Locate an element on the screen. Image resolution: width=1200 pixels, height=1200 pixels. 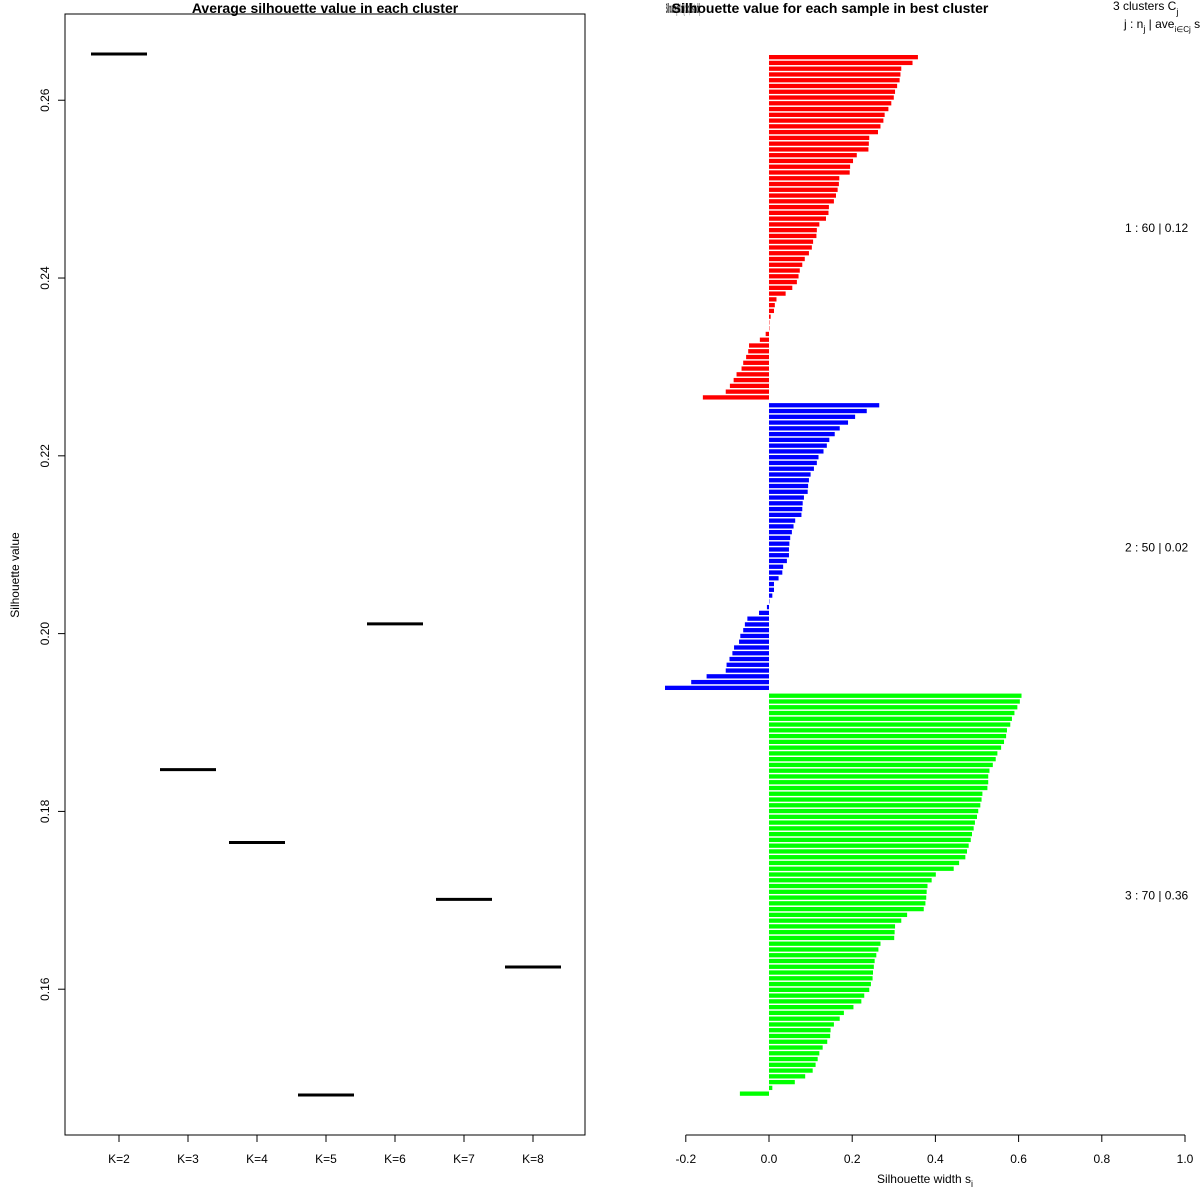
left-y-tick-label: 0.22 is located at coordinates (45, 456).